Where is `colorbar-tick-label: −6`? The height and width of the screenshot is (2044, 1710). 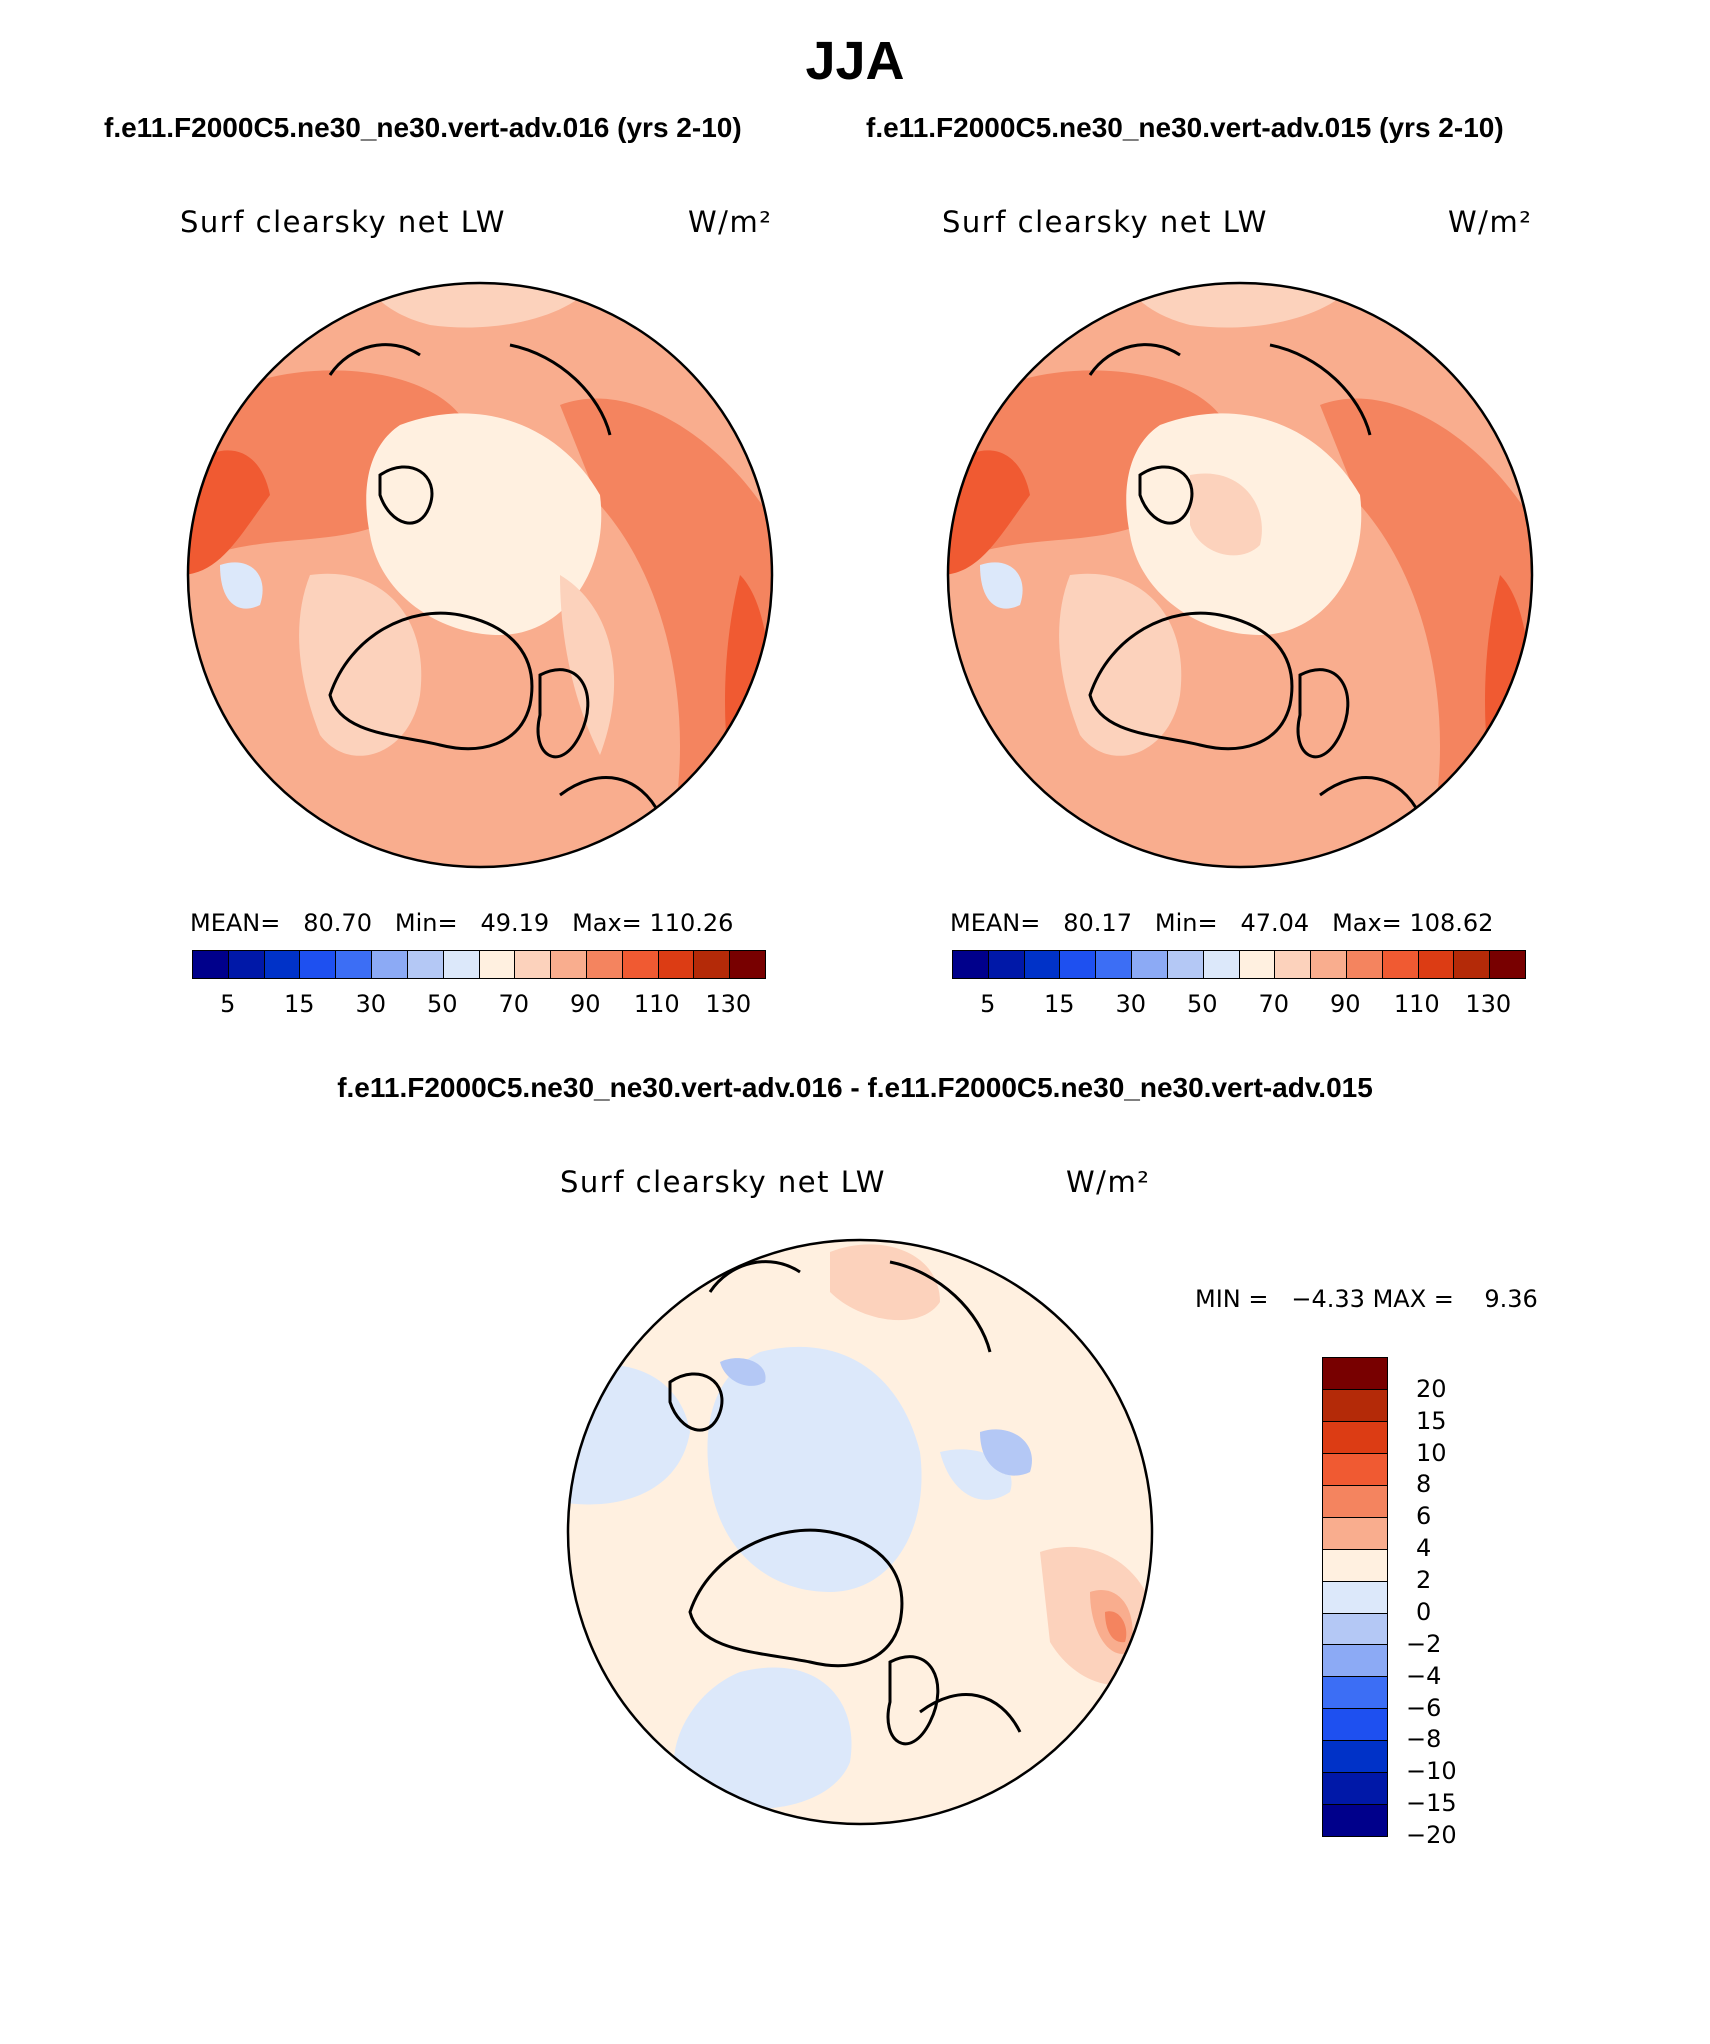
colorbar-tick-label: −6 is located at coordinates (1424, 1707).